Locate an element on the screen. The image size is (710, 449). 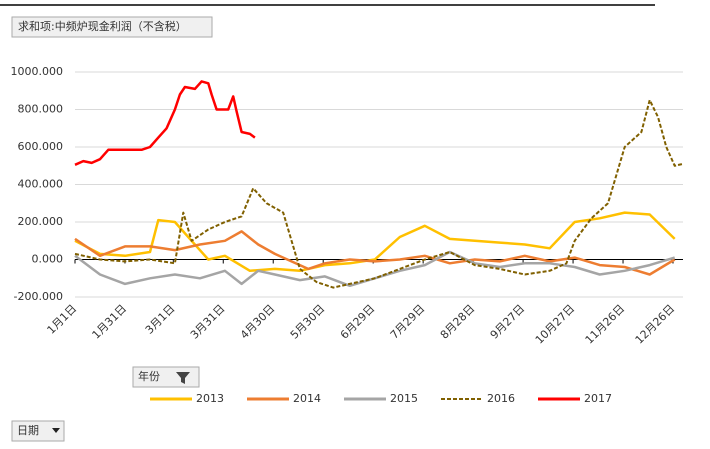
value-field-label: 求和项:中频炉现金利润（不含税） is located at coordinates (102, 26).